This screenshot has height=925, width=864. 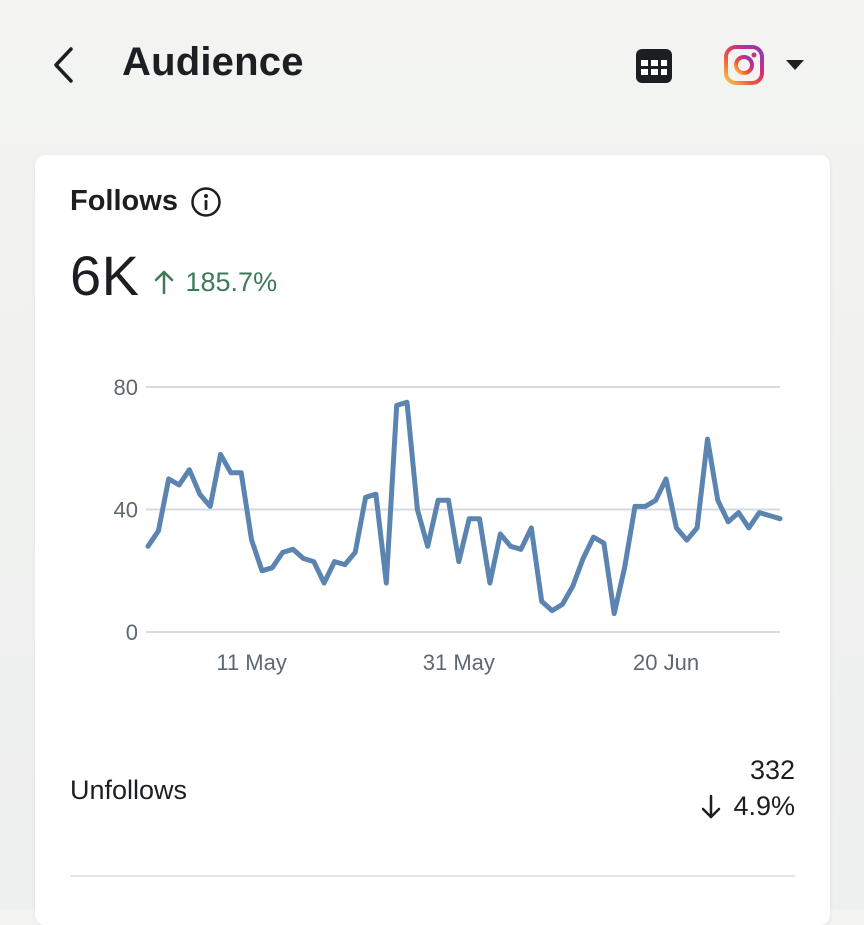 I want to click on y-tick-label: 80, so click(x=126, y=387).